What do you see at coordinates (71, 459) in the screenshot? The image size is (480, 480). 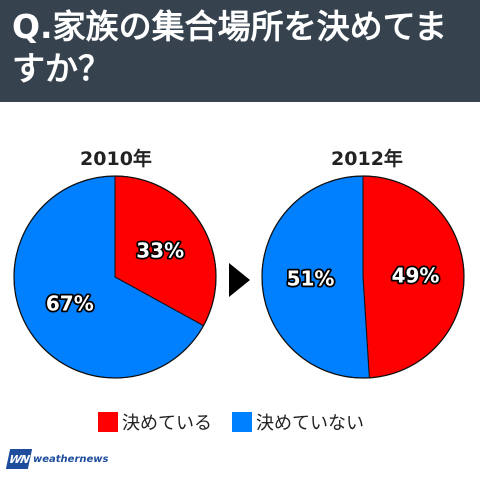 I see `logo-text: weathernews` at bounding box center [71, 459].